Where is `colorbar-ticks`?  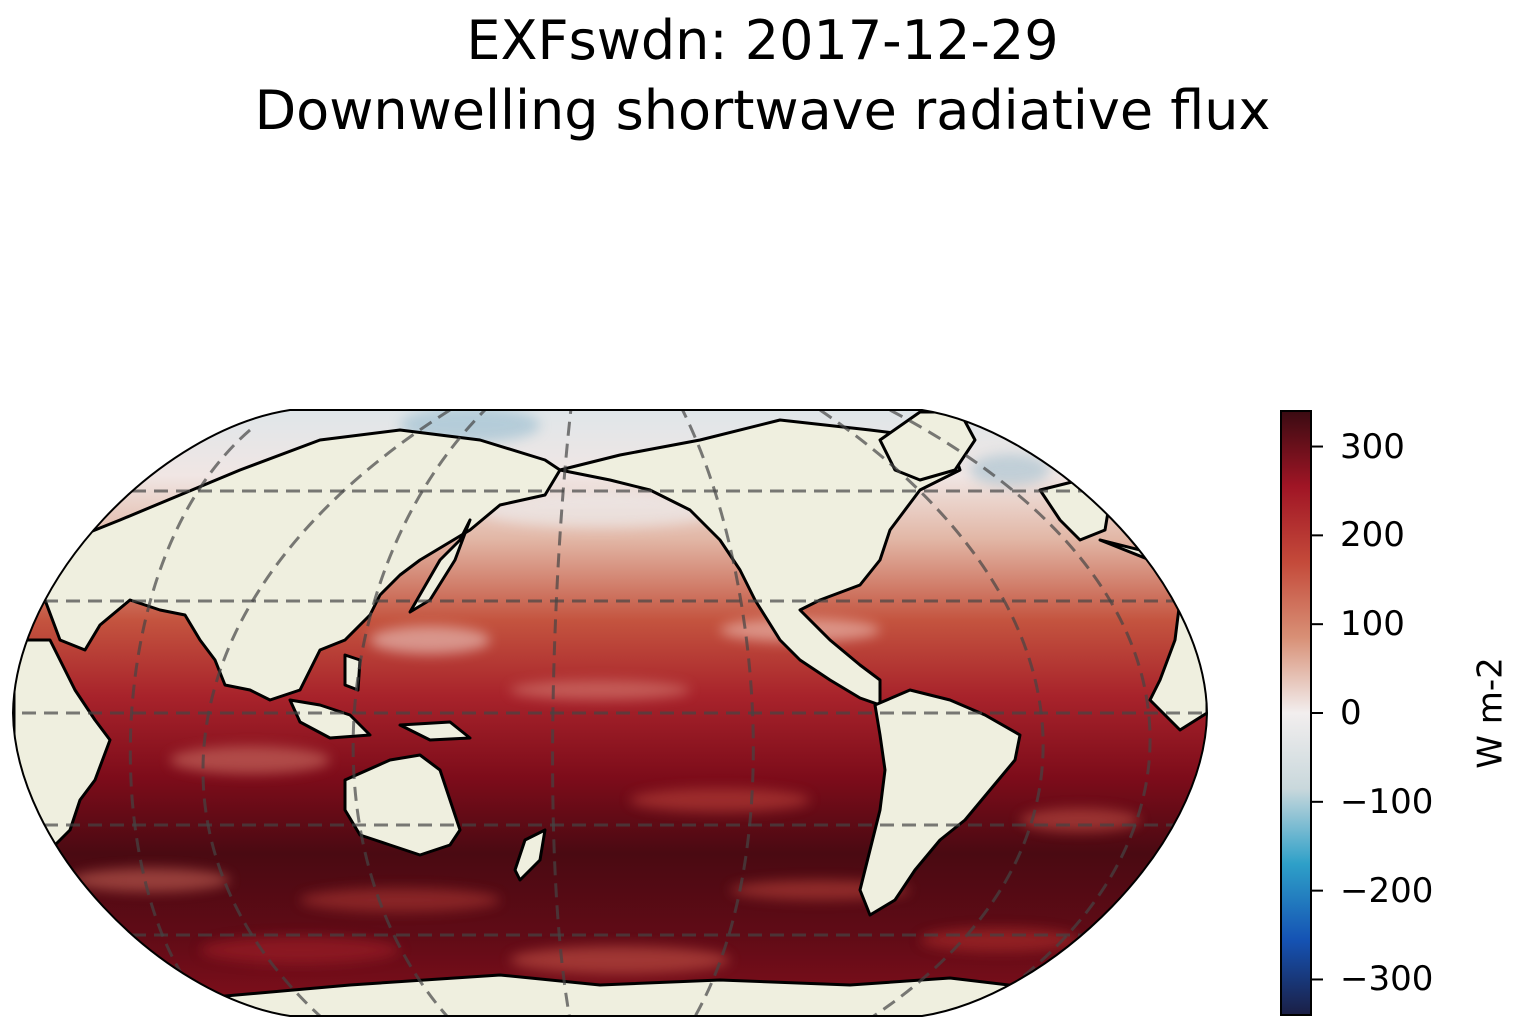
colorbar-ticks is located at coordinates (1317, 713).